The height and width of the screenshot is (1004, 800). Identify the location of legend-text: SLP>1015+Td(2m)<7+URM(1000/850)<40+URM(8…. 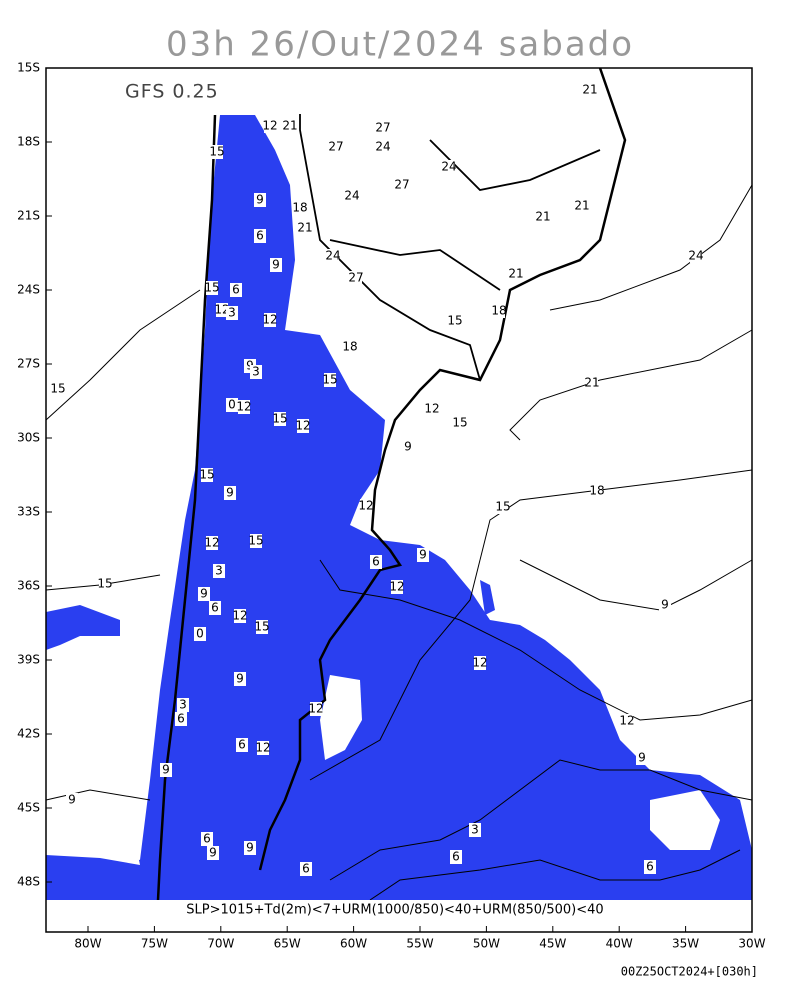
(394, 910).